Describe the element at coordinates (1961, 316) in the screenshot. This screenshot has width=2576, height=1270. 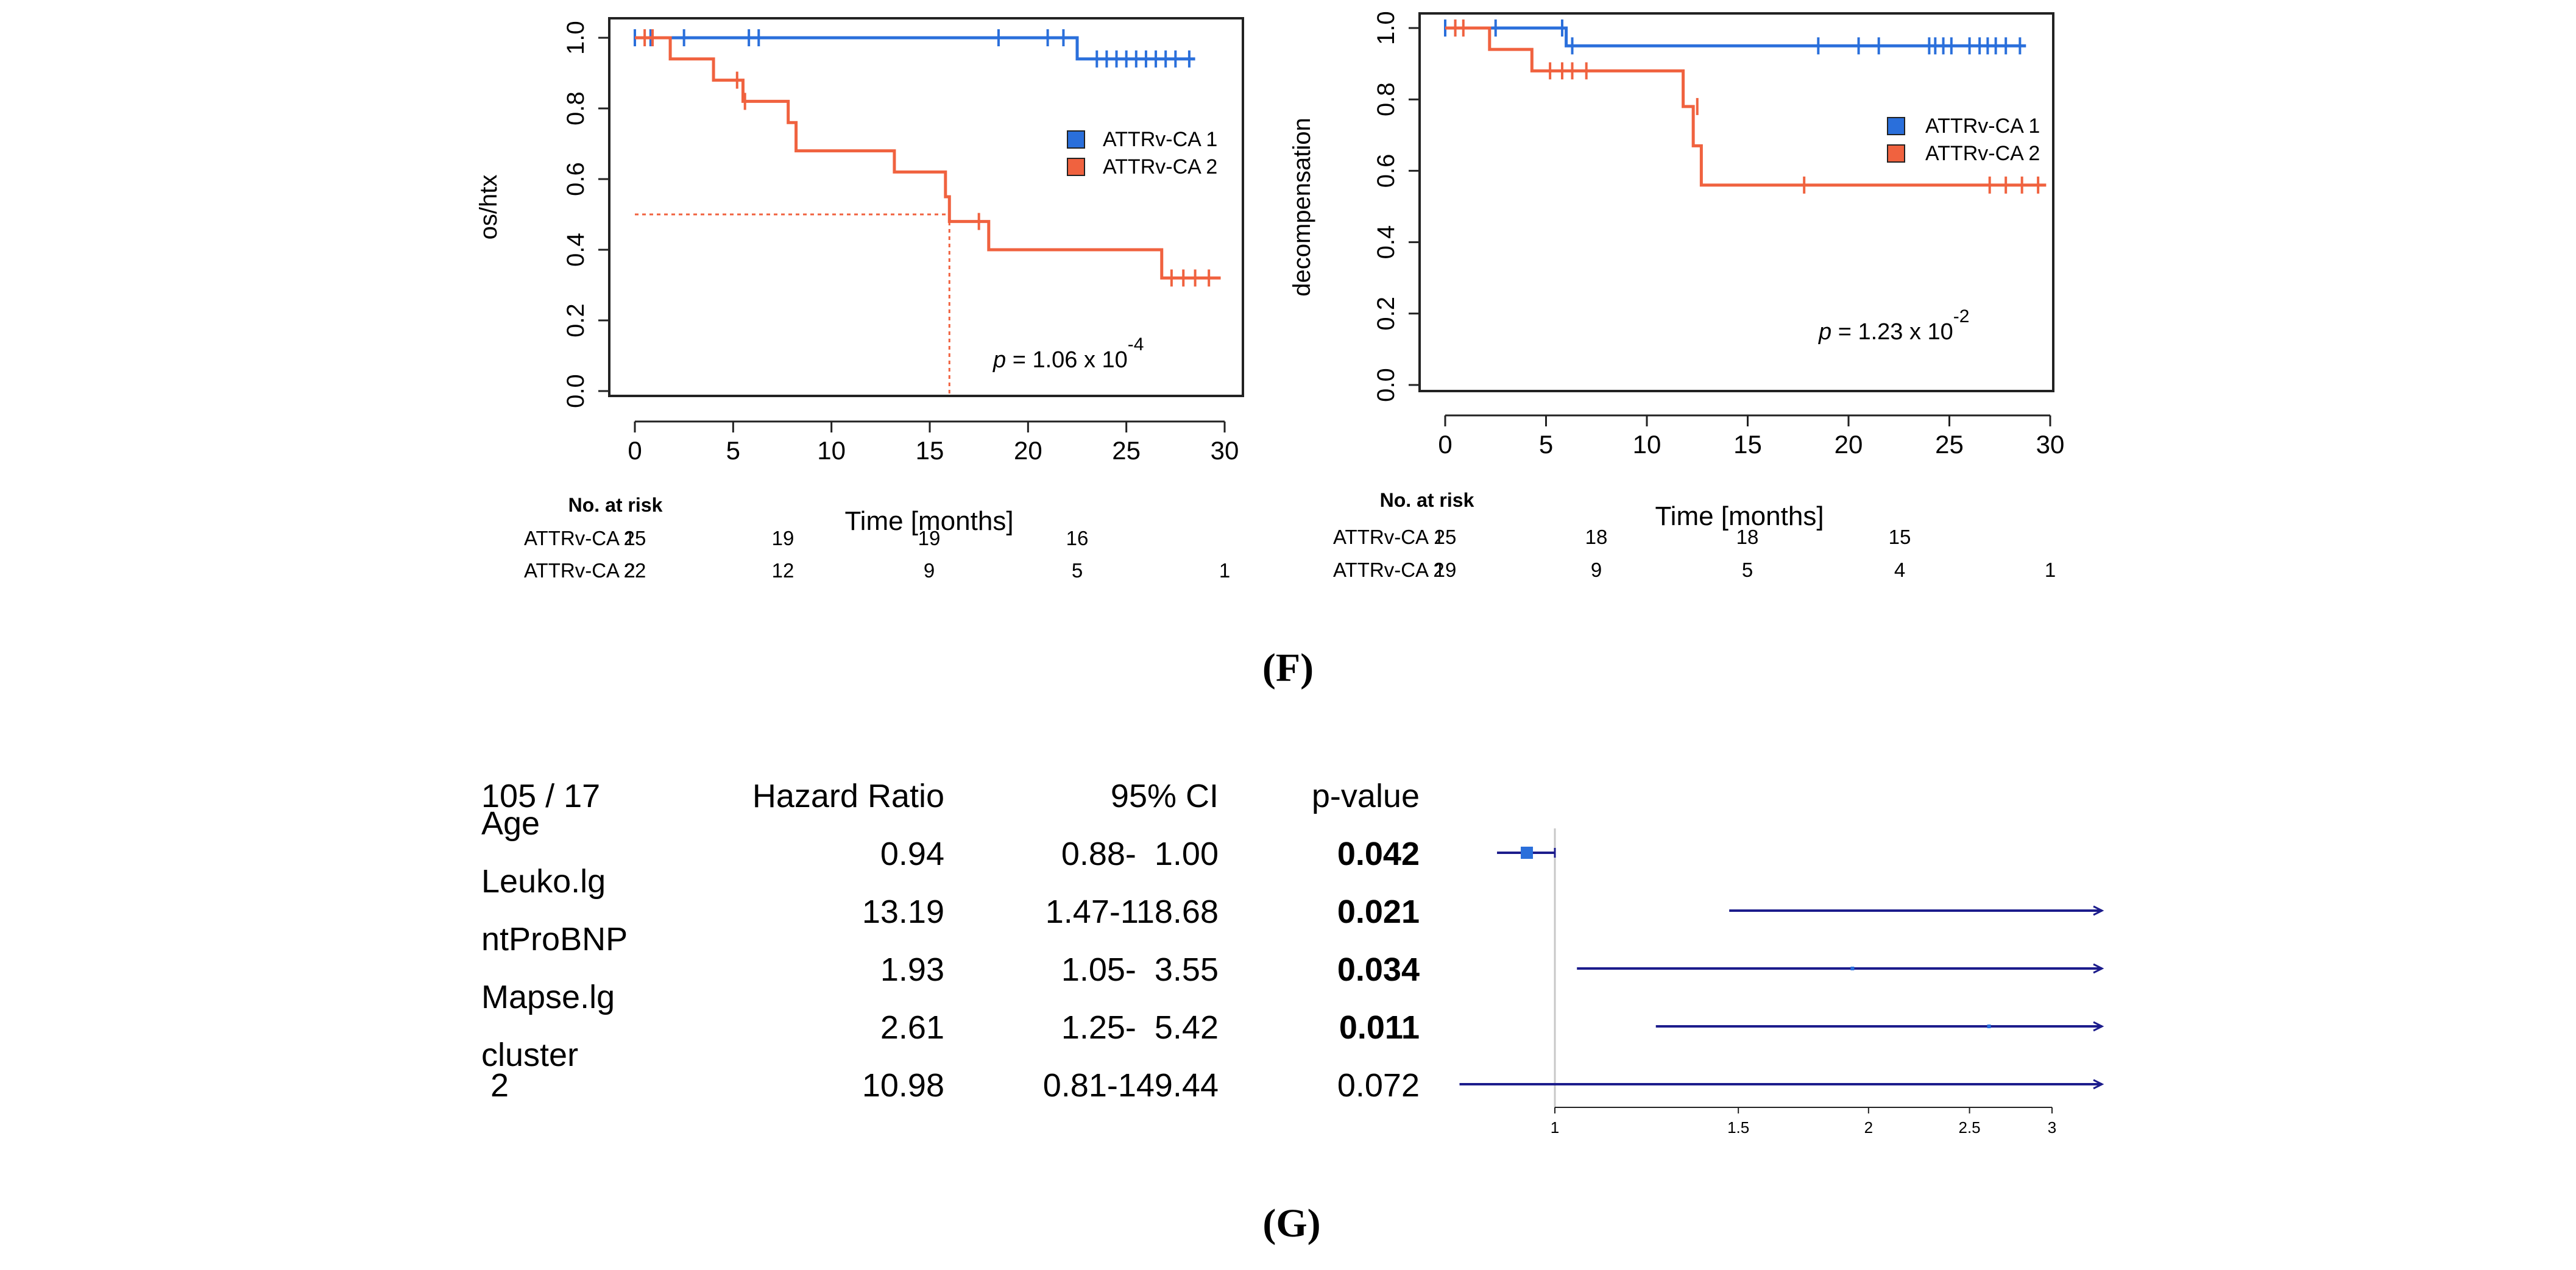
I see `p-value-exponent: -2` at that location.